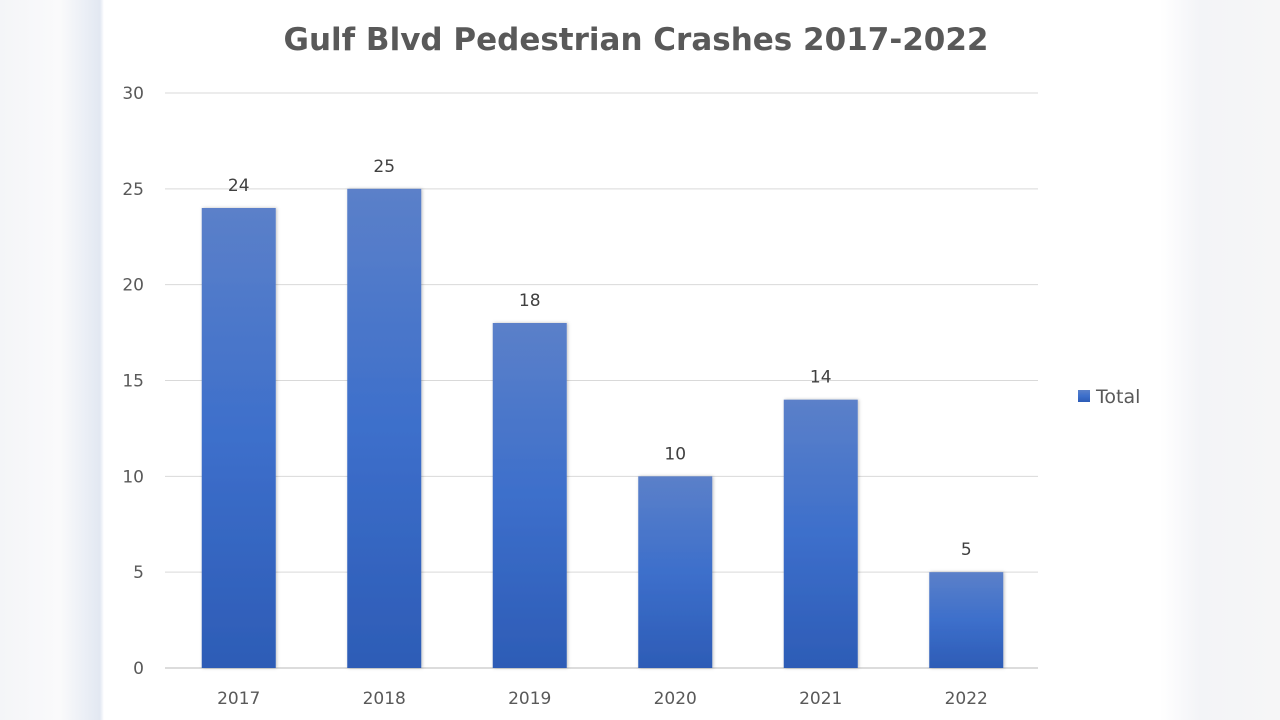 Image resolution: width=1280 pixels, height=720 pixels. What do you see at coordinates (133, 190) in the screenshot?
I see `y-tick-label: 25` at bounding box center [133, 190].